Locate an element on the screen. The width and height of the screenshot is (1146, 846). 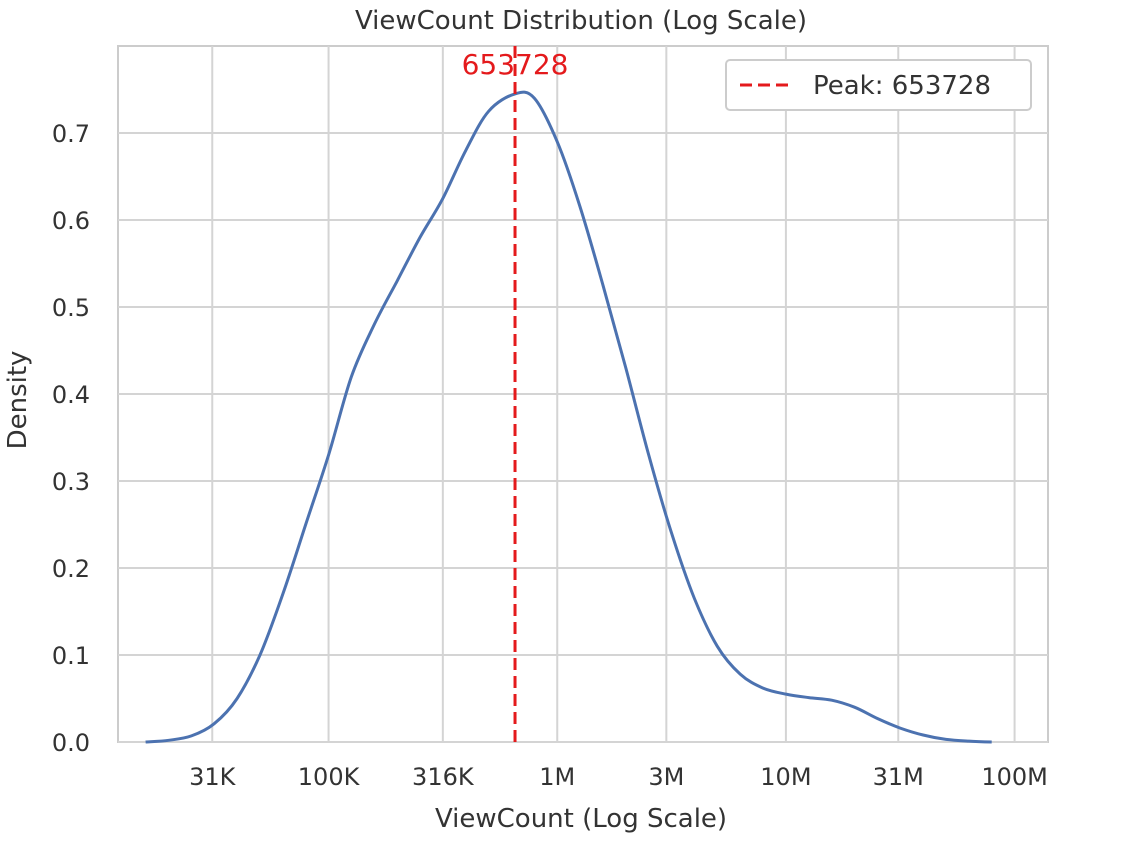
legend-box is located at coordinates (878, 85).